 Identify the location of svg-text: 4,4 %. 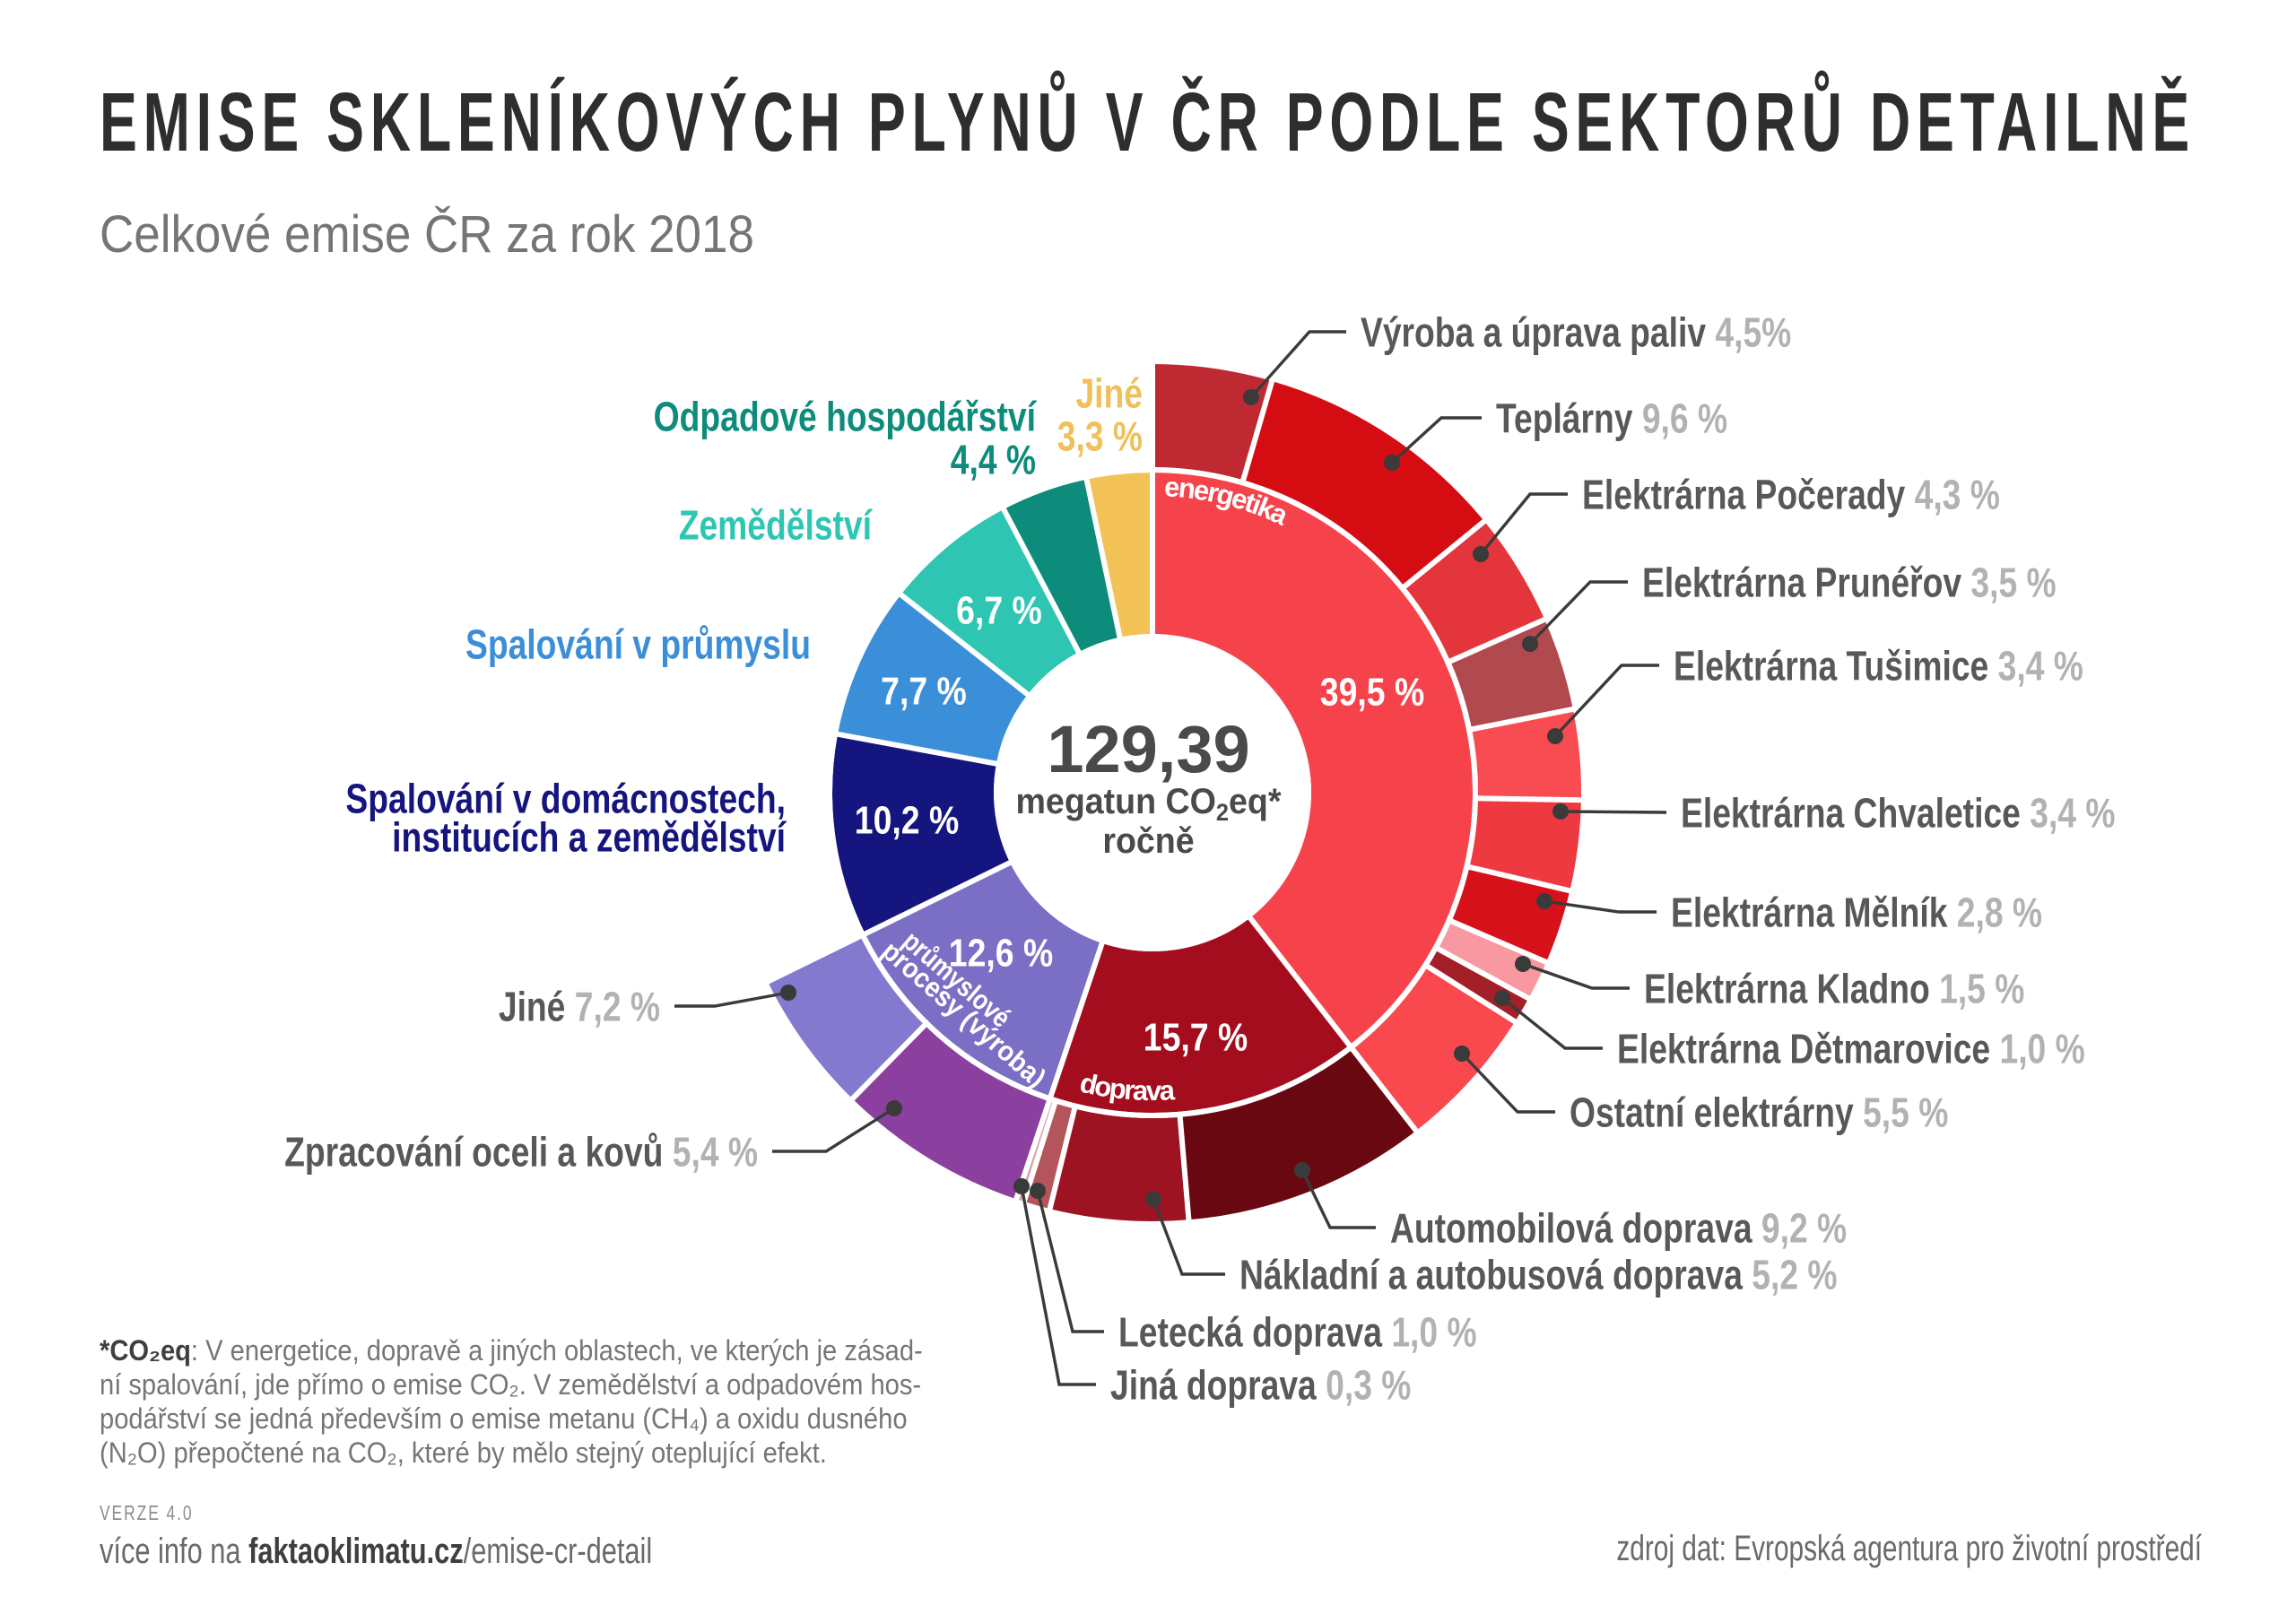
(993, 460).